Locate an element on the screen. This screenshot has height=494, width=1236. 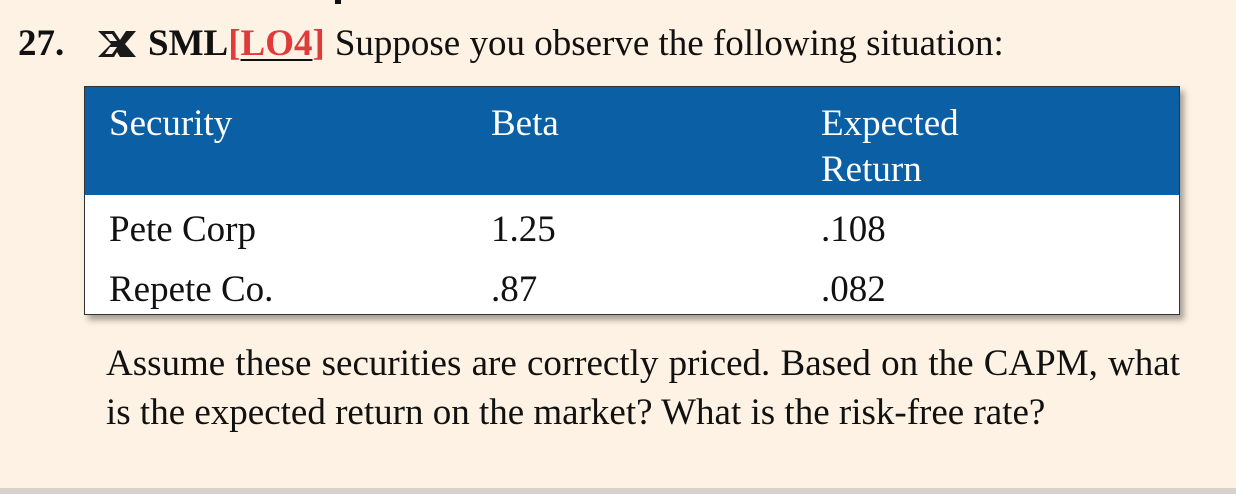
cell-security: Pete Corp is located at coordinates (182, 229).